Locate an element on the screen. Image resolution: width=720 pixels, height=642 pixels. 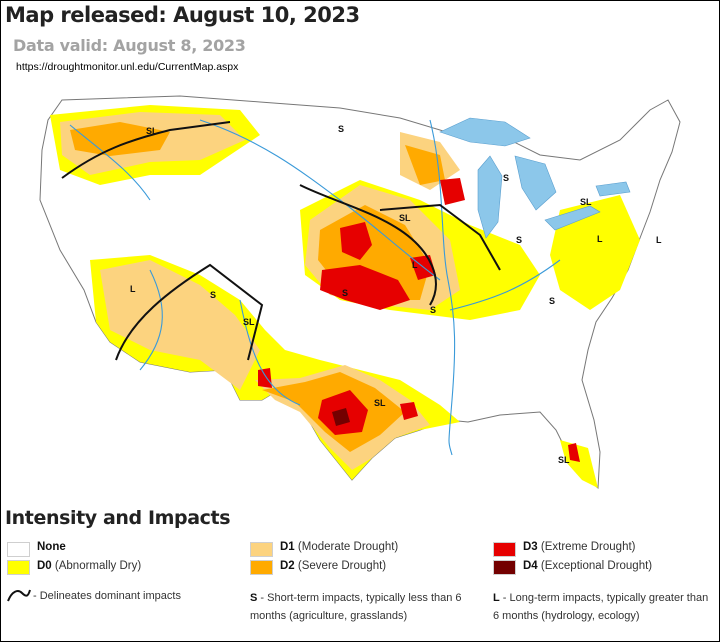
ohio-river is located at coordinates (505, 285).